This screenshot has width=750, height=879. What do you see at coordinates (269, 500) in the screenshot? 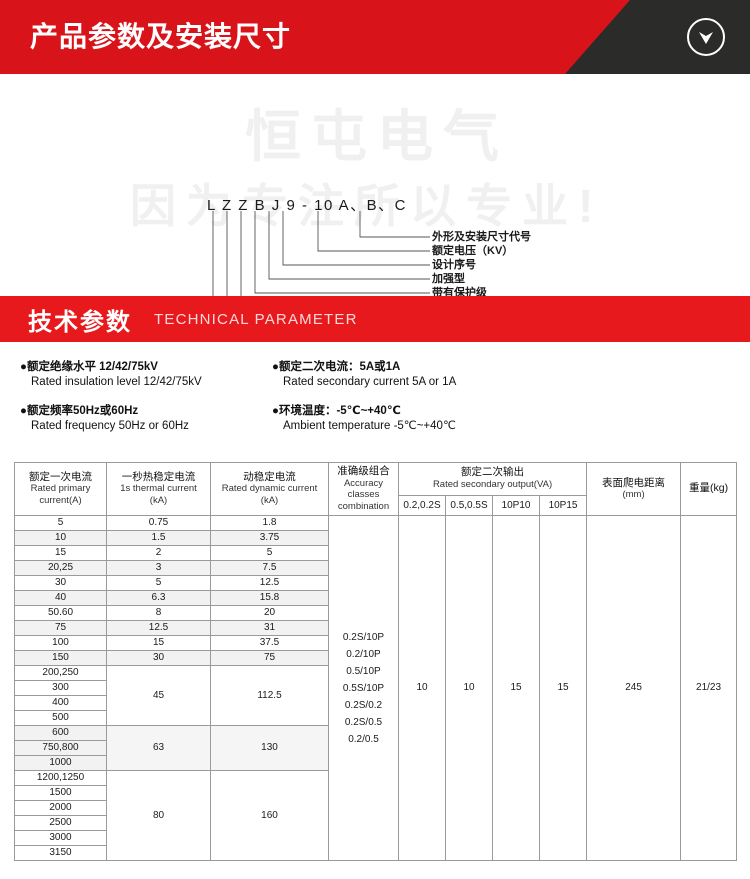
I see `th-dynamic-en2: (kA)` at bounding box center [269, 500].